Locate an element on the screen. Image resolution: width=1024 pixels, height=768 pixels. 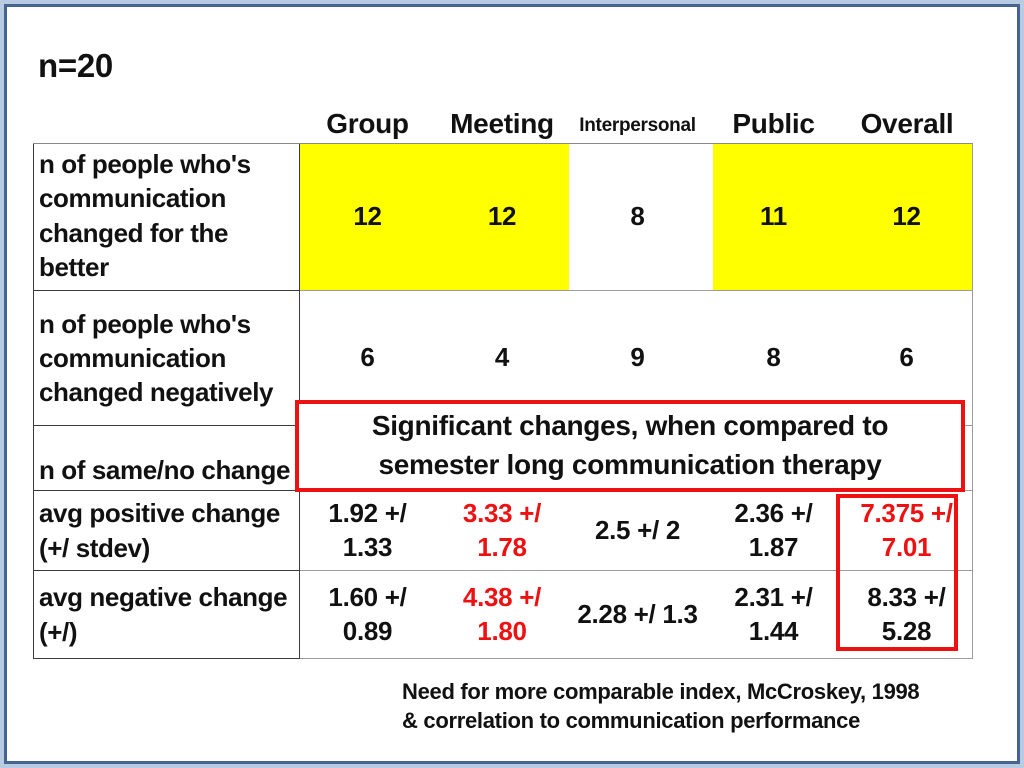
cell-better-overall: 12 is located at coordinates (907, 217).